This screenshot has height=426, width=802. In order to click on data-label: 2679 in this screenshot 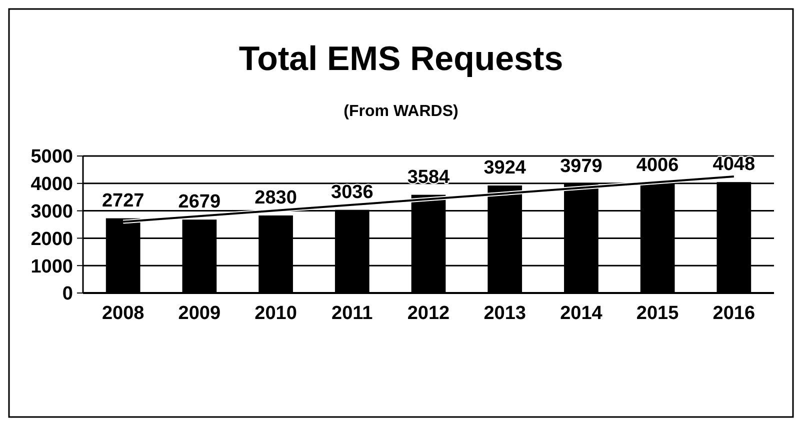, I will do `click(199, 202)`.